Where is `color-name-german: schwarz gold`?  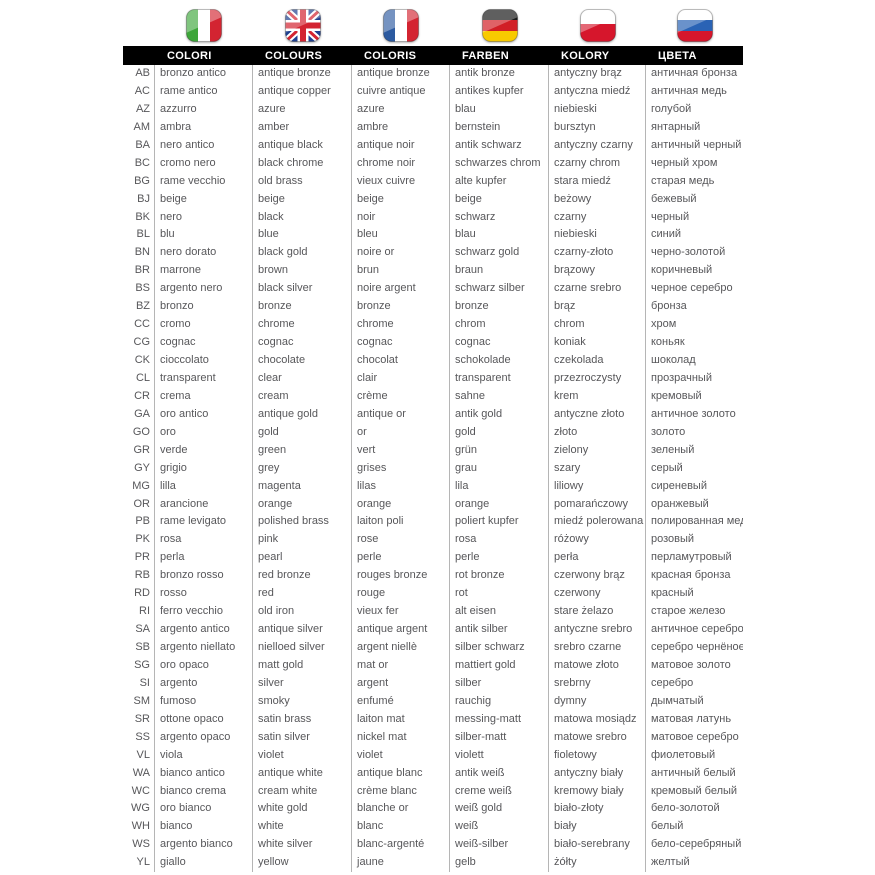 color-name-german: schwarz gold is located at coordinates (499, 253).